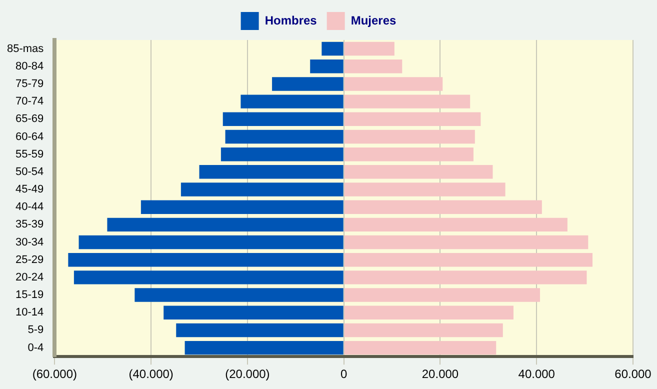 The height and width of the screenshot is (389, 657). What do you see at coordinates (30, 312) in the screenshot?
I see `y-tick-label: 10-14` at bounding box center [30, 312].